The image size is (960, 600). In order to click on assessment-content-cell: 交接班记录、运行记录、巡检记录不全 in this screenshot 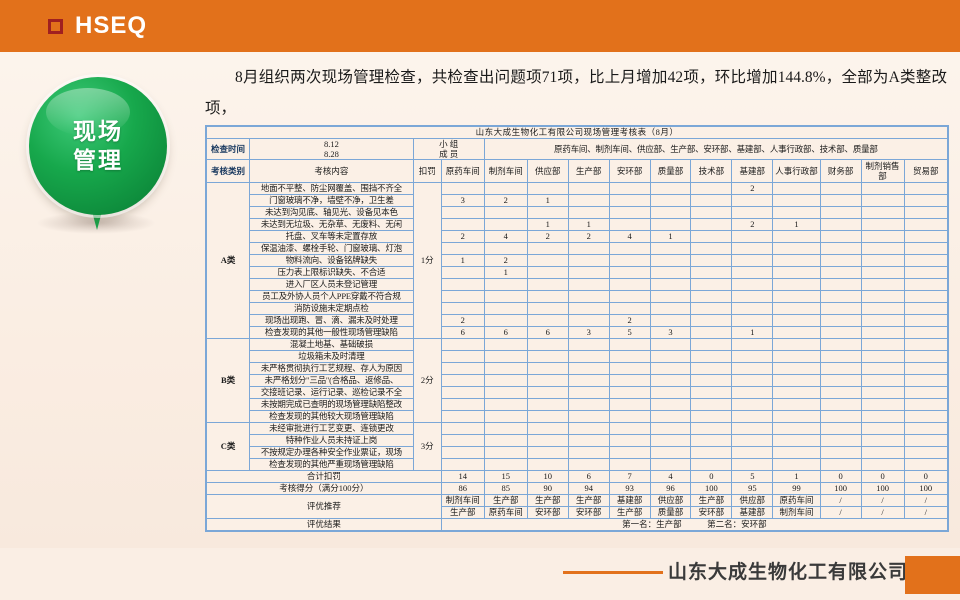, I will do `click(331, 392)`.